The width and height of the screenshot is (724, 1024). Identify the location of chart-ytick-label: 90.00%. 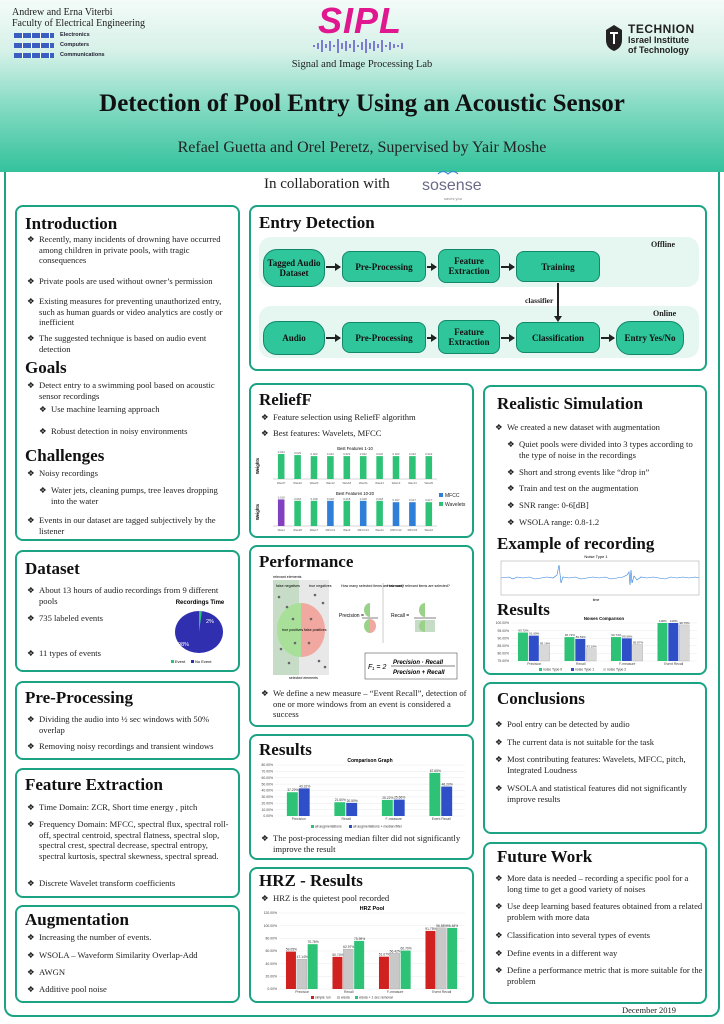
(504, 638).